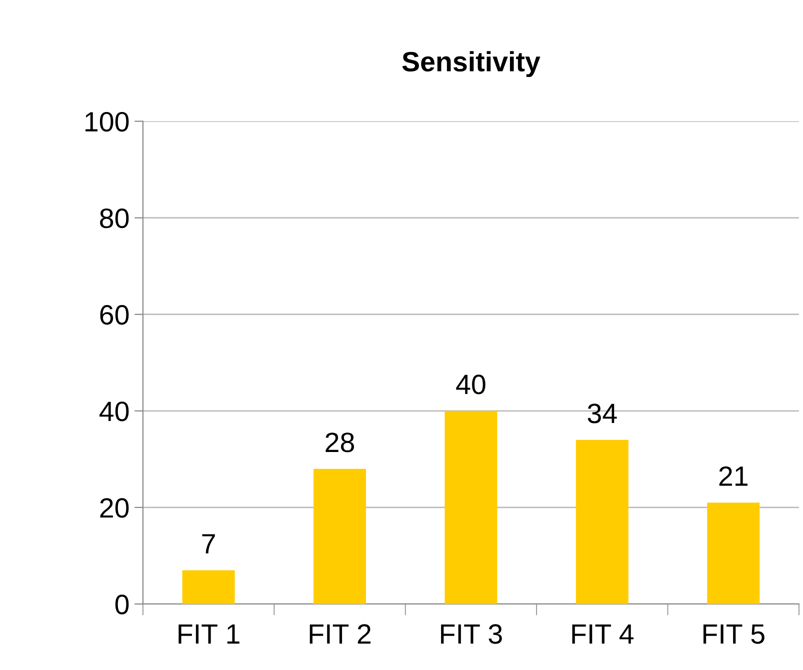 The width and height of the screenshot is (803, 670). Describe the element at coordinates (114, 218) in the screenshot. I see `y-tick-label: 80` at that location.